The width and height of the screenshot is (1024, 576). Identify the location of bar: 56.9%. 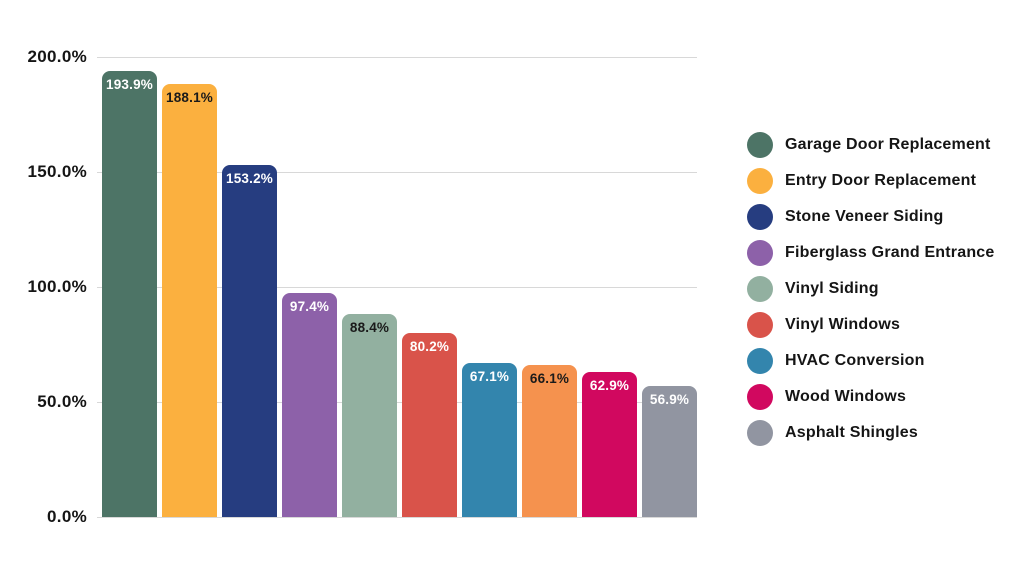
(669, 451).